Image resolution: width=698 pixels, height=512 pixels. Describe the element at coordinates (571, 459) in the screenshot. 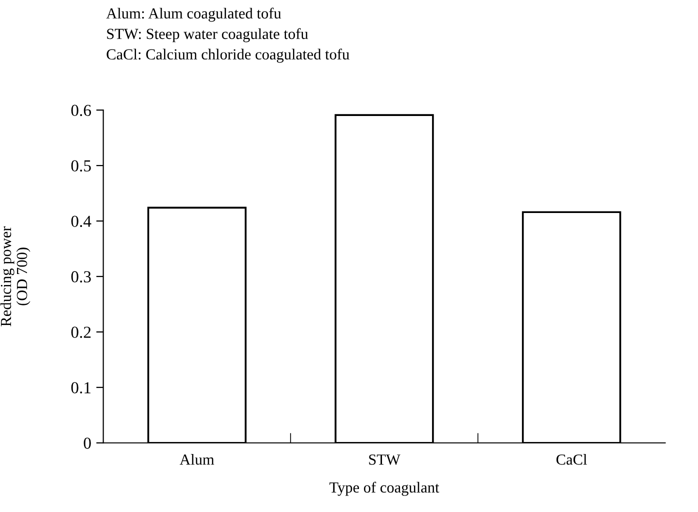

I see `x-tick-label: CaCl` at that location.